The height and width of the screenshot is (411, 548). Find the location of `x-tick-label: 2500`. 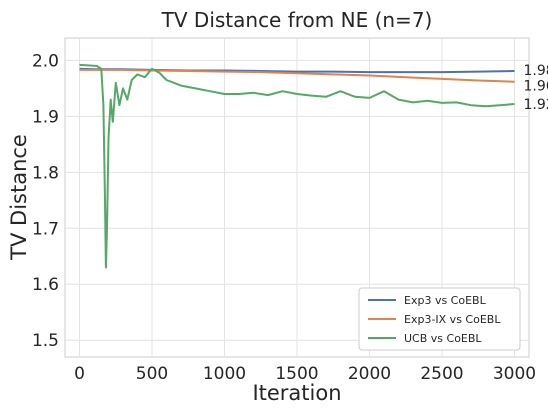

x-tick-label: 2500 is located at coordinates (441, 374).